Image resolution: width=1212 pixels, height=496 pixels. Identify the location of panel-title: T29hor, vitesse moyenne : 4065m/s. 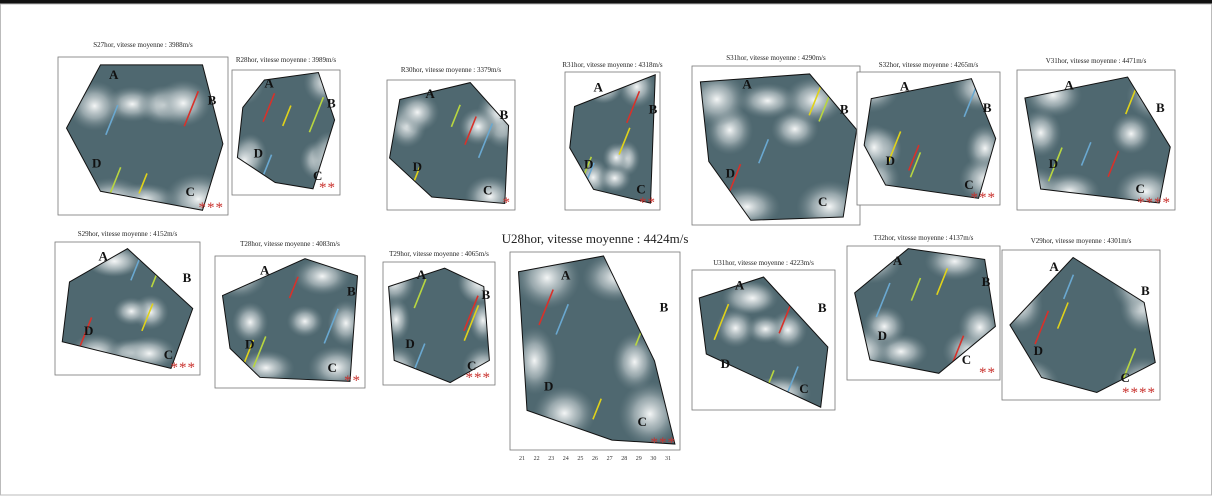
(439, 254).